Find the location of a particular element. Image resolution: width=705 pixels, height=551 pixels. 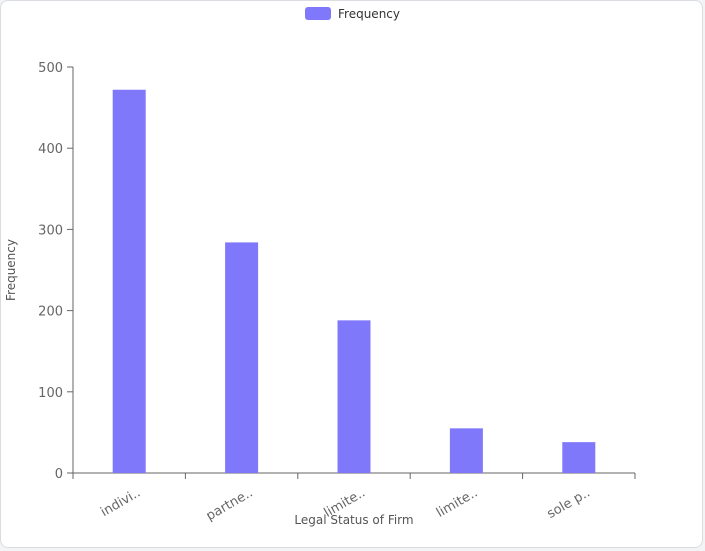

y-ticks: 0 100 200 300 400 500 is located at coordinates (55, 271).